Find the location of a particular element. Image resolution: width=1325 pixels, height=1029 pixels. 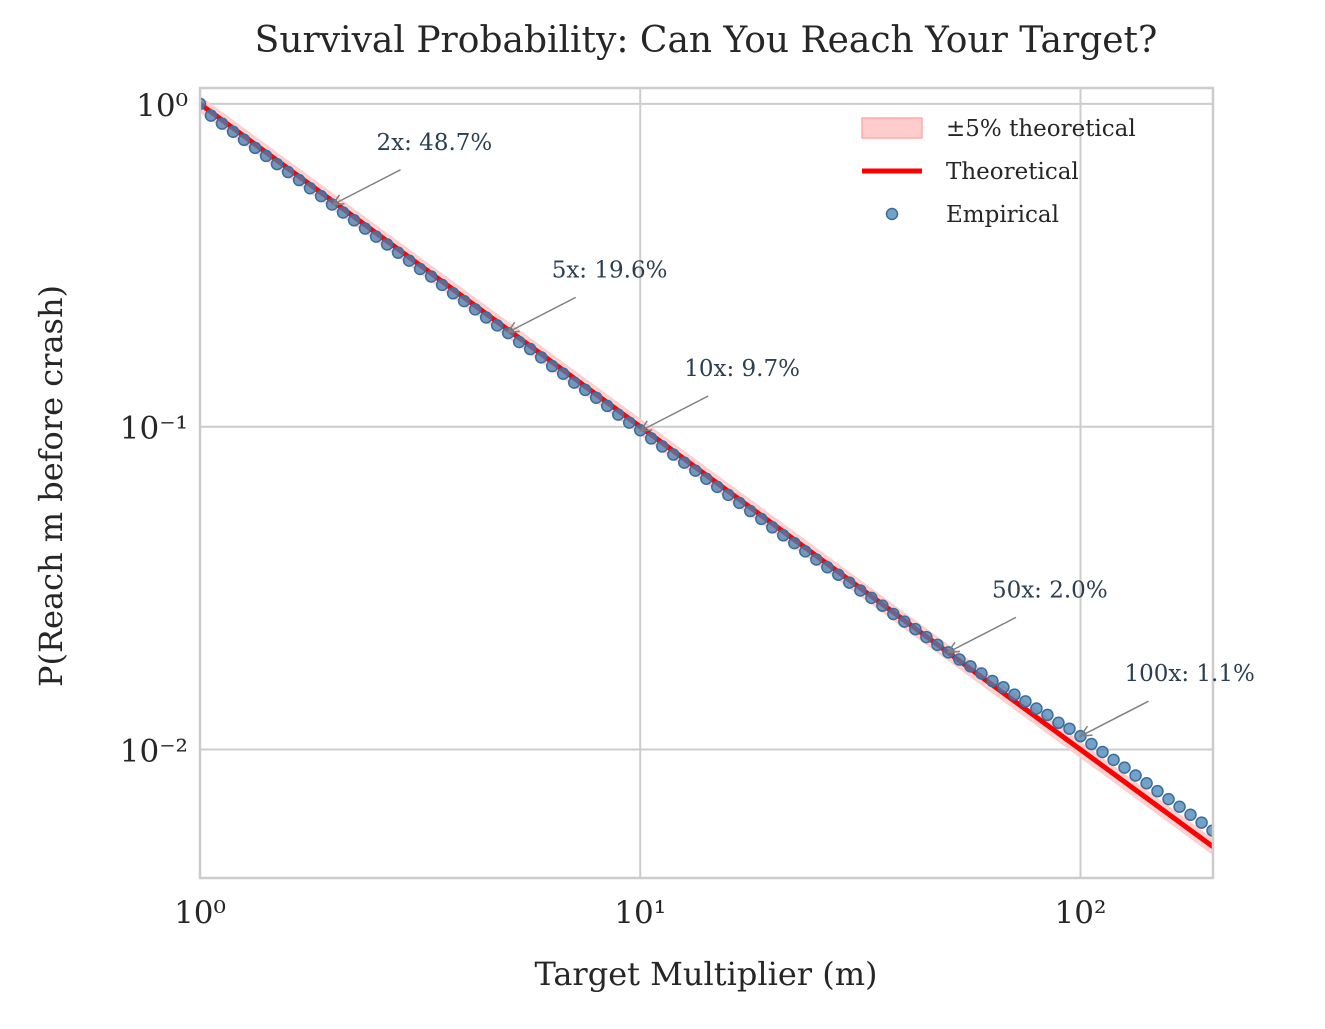

x-tick-label: 10¹ is located at coordinates (640, 913).